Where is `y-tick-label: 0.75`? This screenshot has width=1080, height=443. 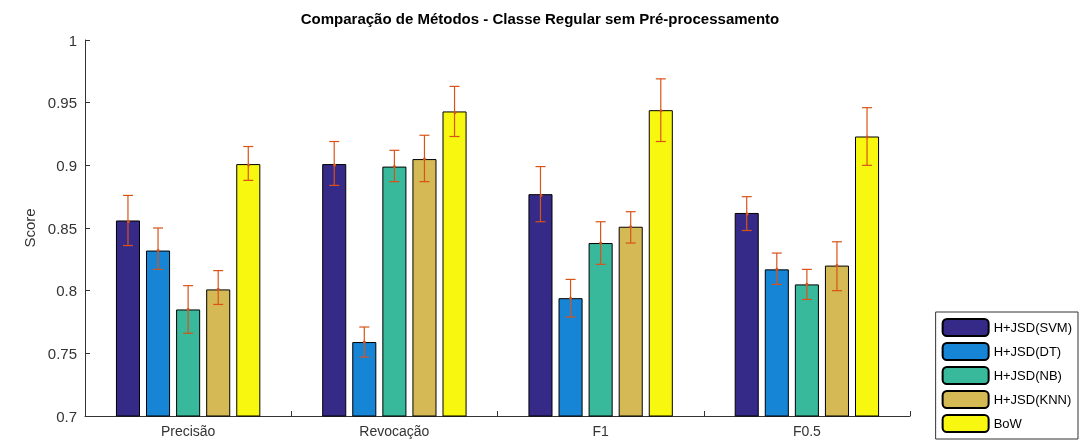 y-tick-label: 0.75 is located at coordinates (62, 353).